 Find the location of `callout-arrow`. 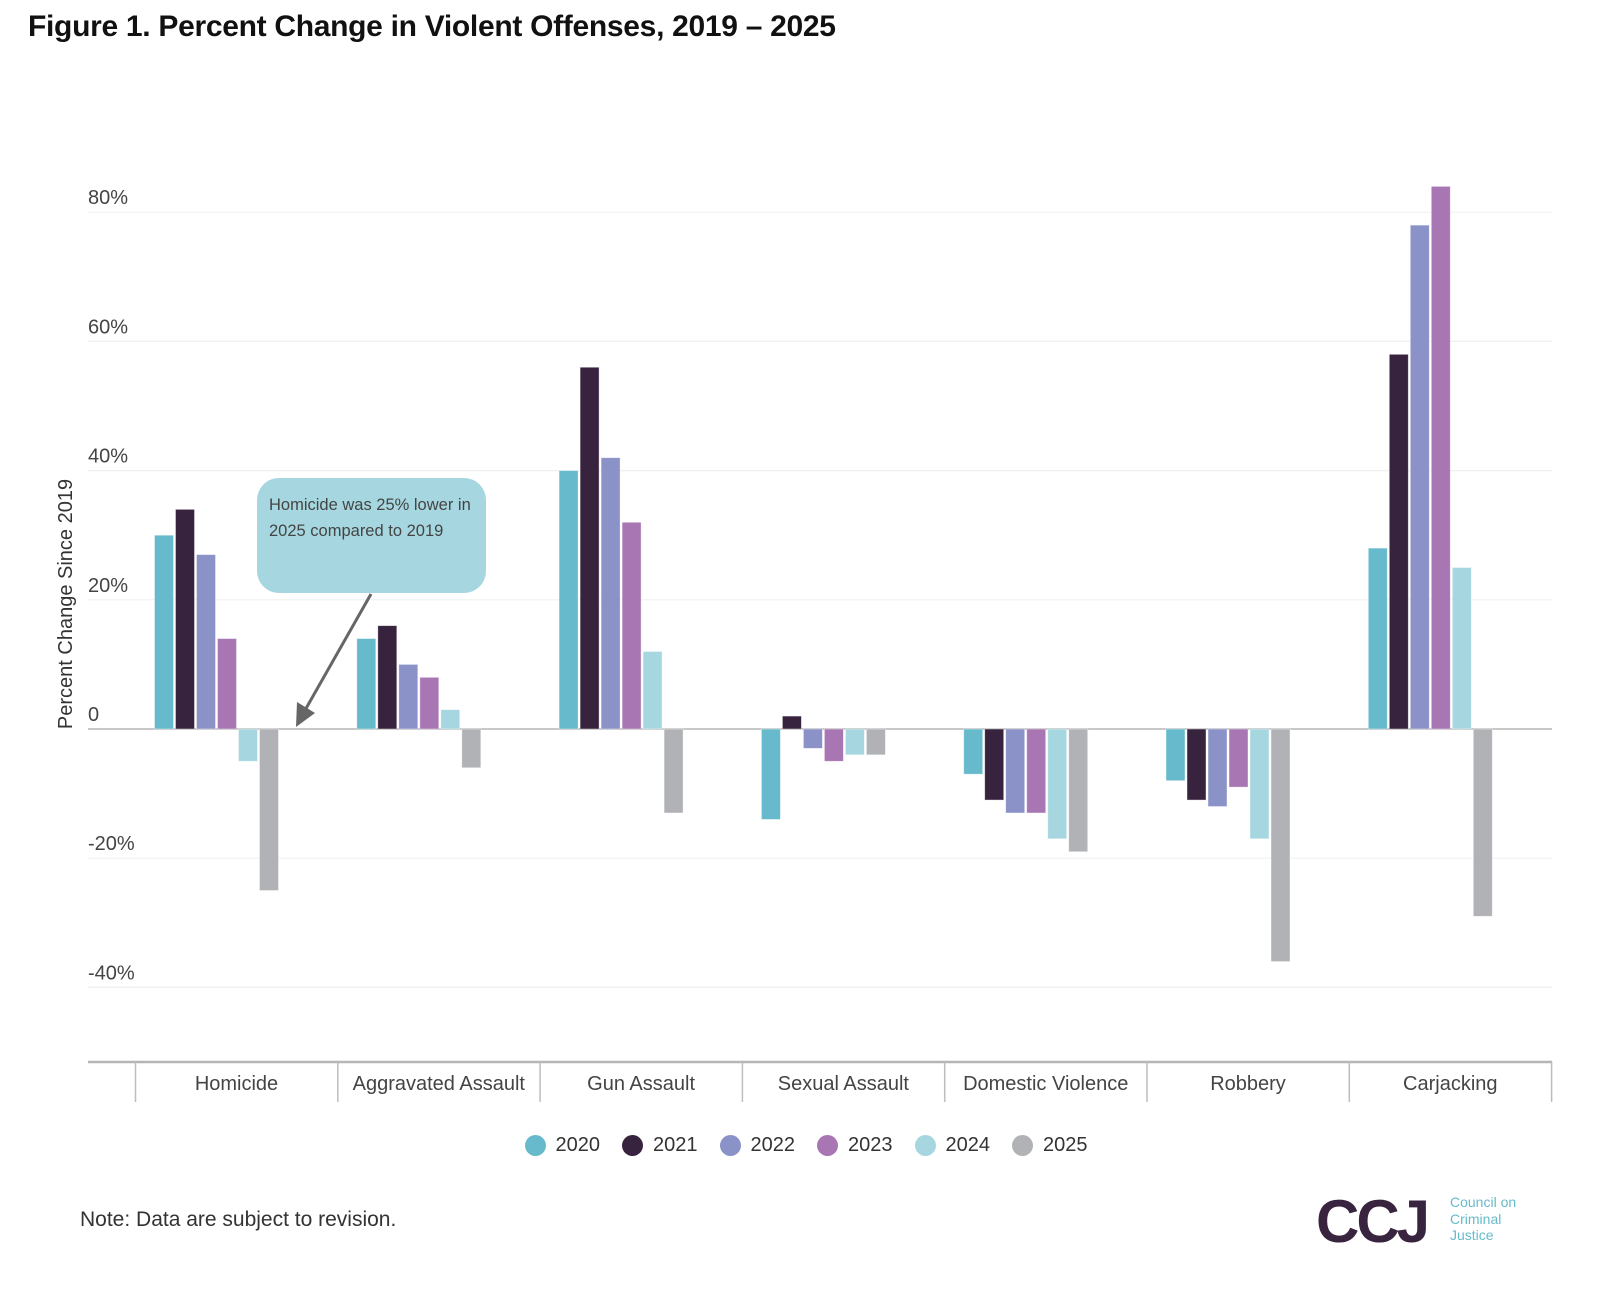

callout-arrow is located at coordinates (334, 660).